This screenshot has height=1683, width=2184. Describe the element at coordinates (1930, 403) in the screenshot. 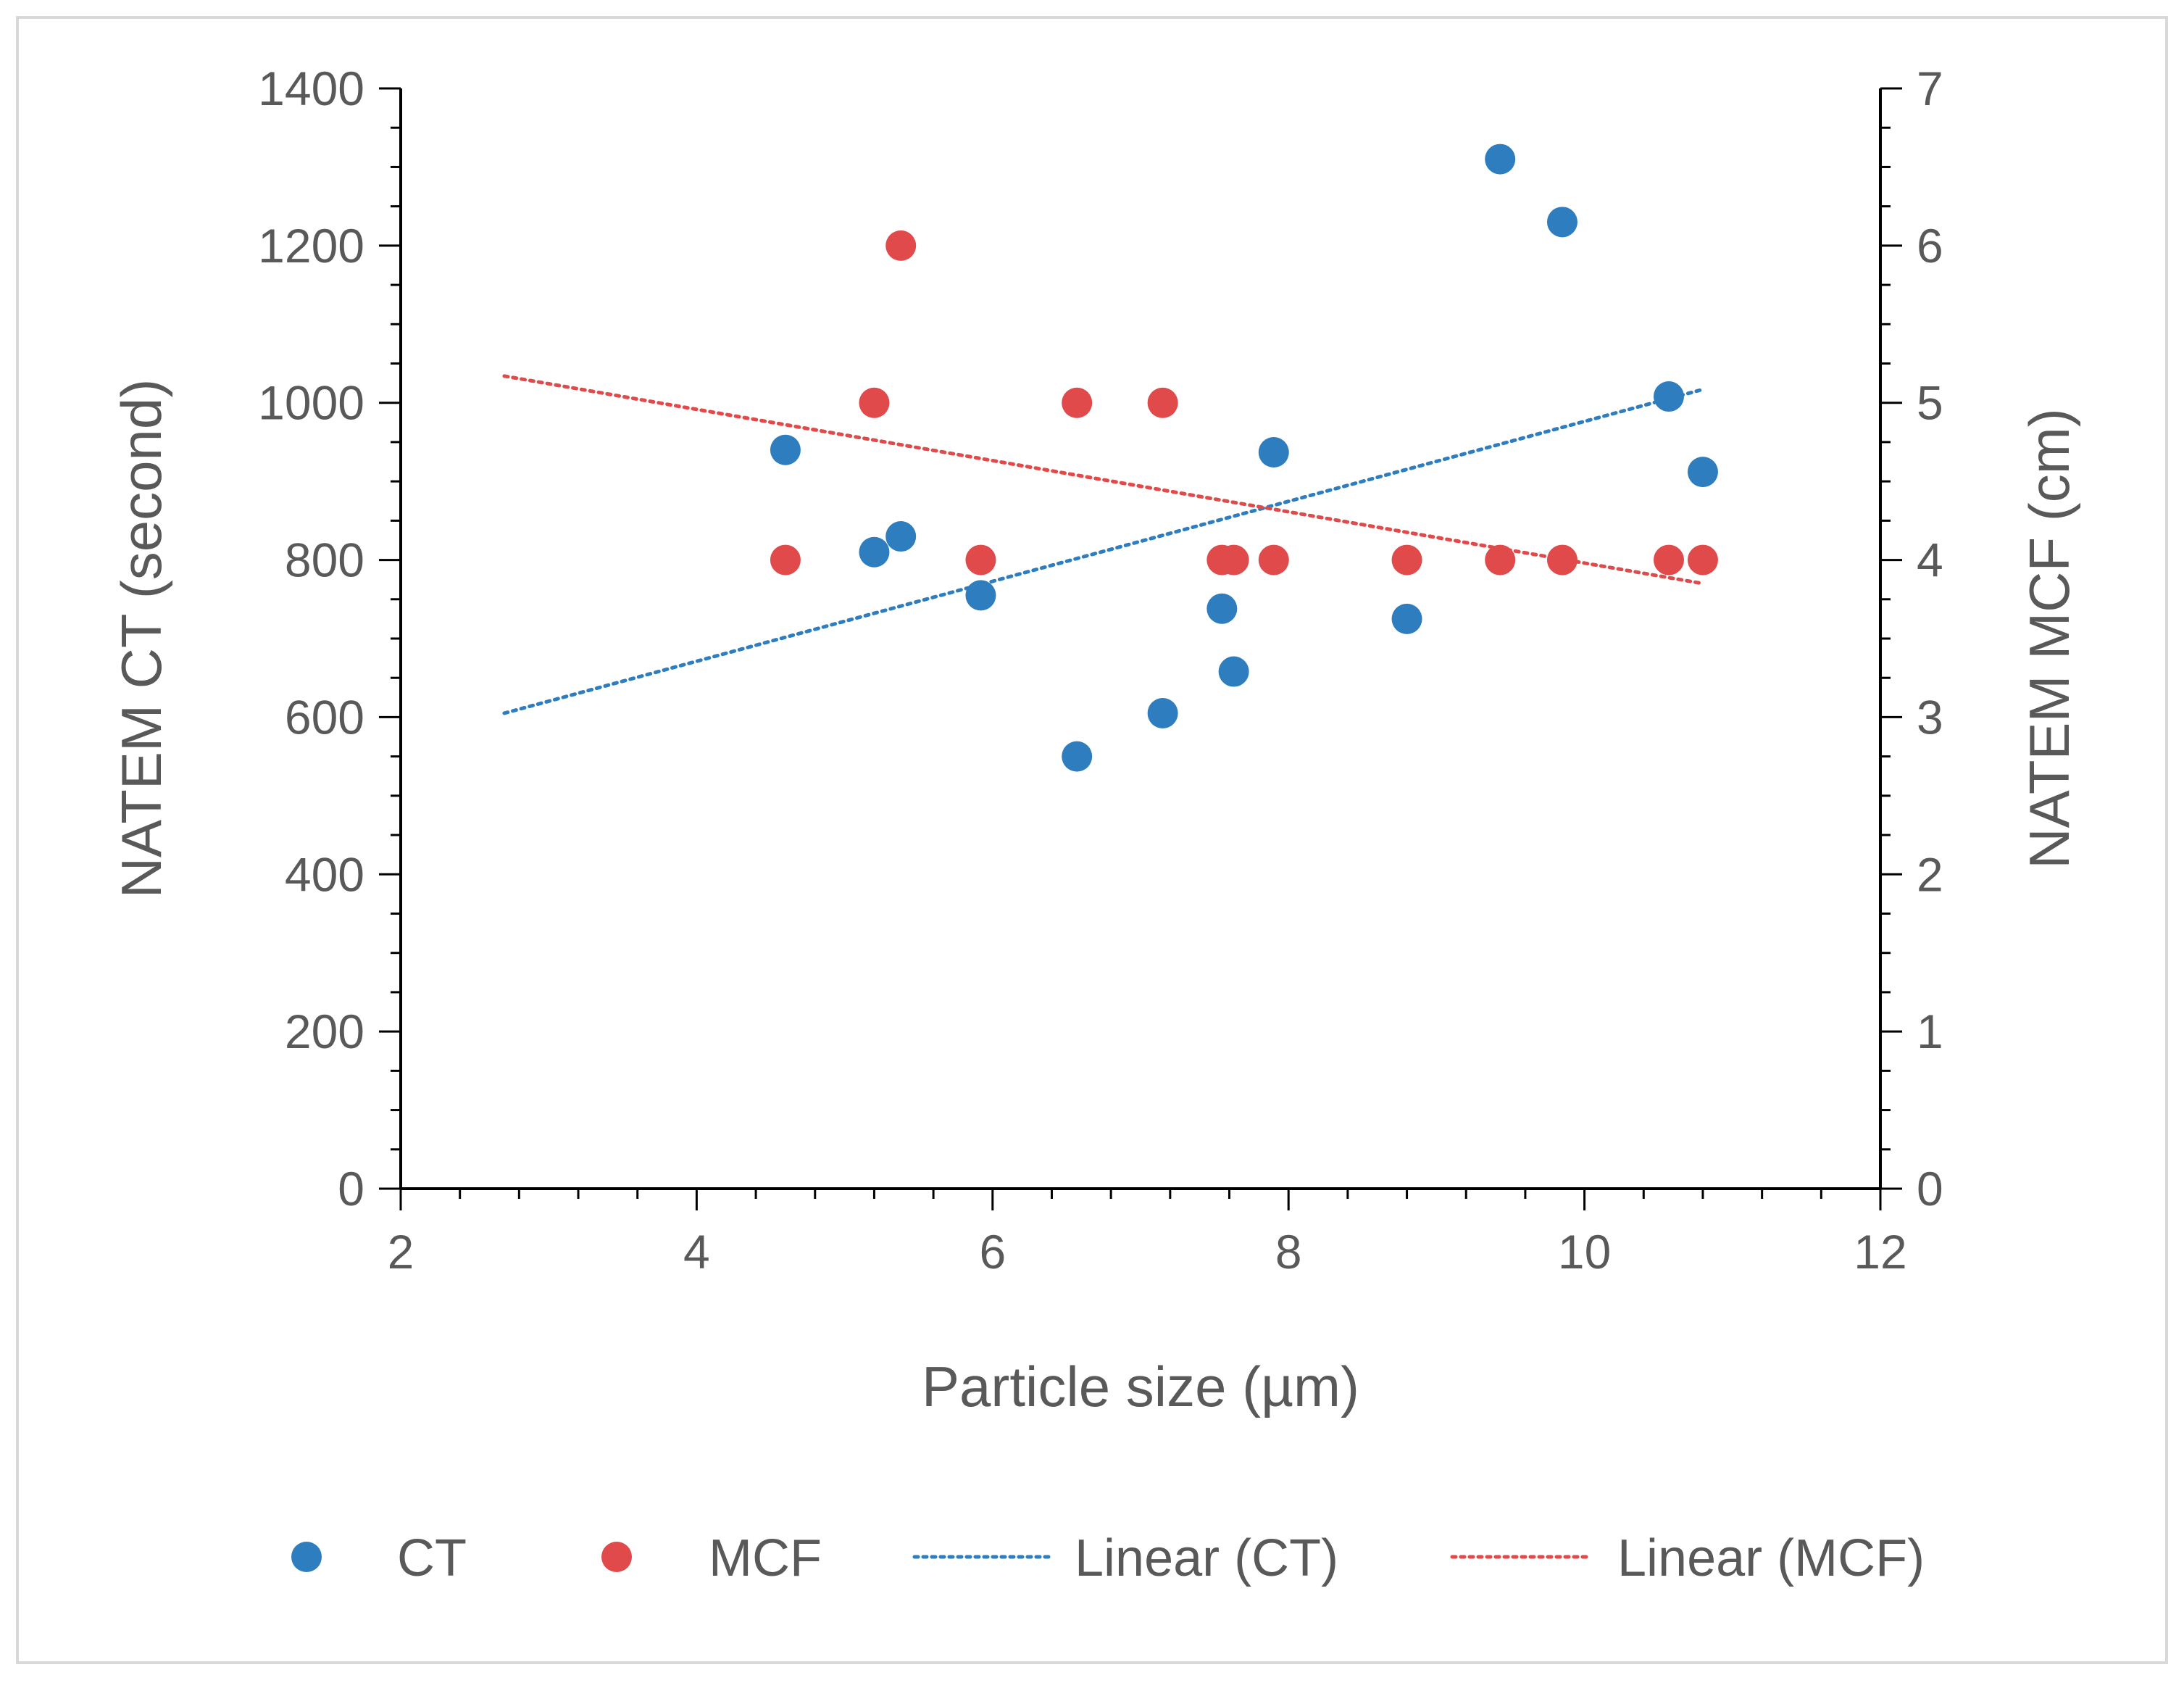

I see `y2-tick-label: 5` at that location.